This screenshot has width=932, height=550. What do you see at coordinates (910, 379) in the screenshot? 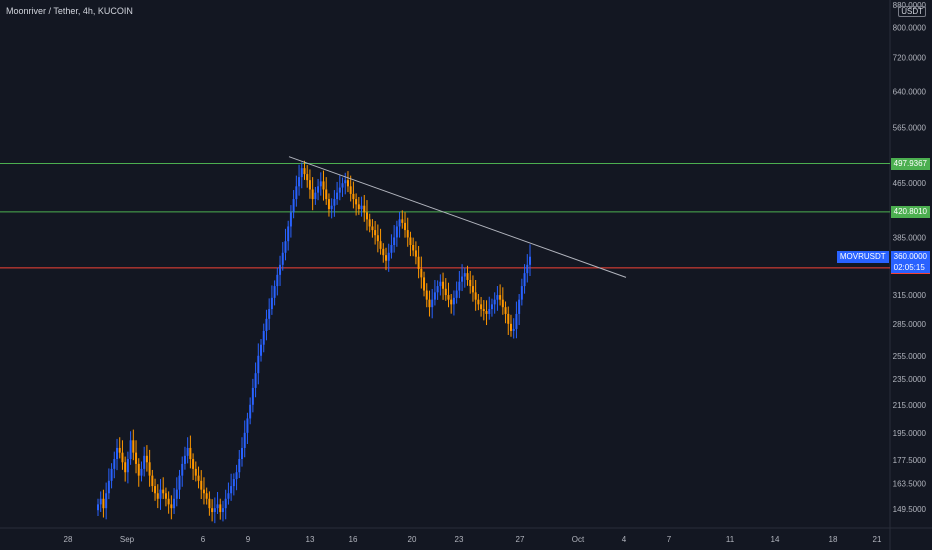
I see `price-axis-label: 235.0000` at bounding box center [910, 379].